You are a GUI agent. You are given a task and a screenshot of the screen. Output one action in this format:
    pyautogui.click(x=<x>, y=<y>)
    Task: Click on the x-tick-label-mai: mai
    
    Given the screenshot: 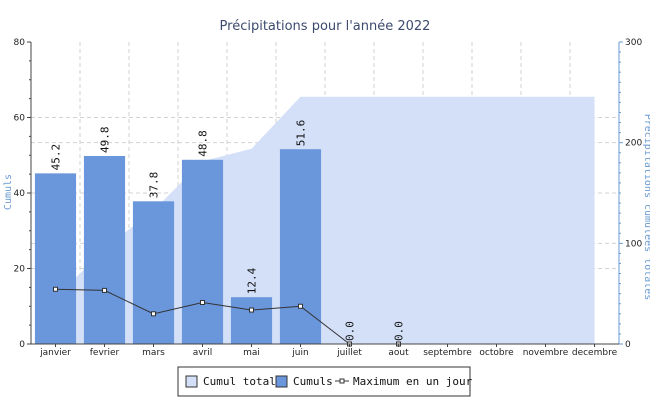 What is the action you would take?
    pyautogui.click(x=251, y=353)
    